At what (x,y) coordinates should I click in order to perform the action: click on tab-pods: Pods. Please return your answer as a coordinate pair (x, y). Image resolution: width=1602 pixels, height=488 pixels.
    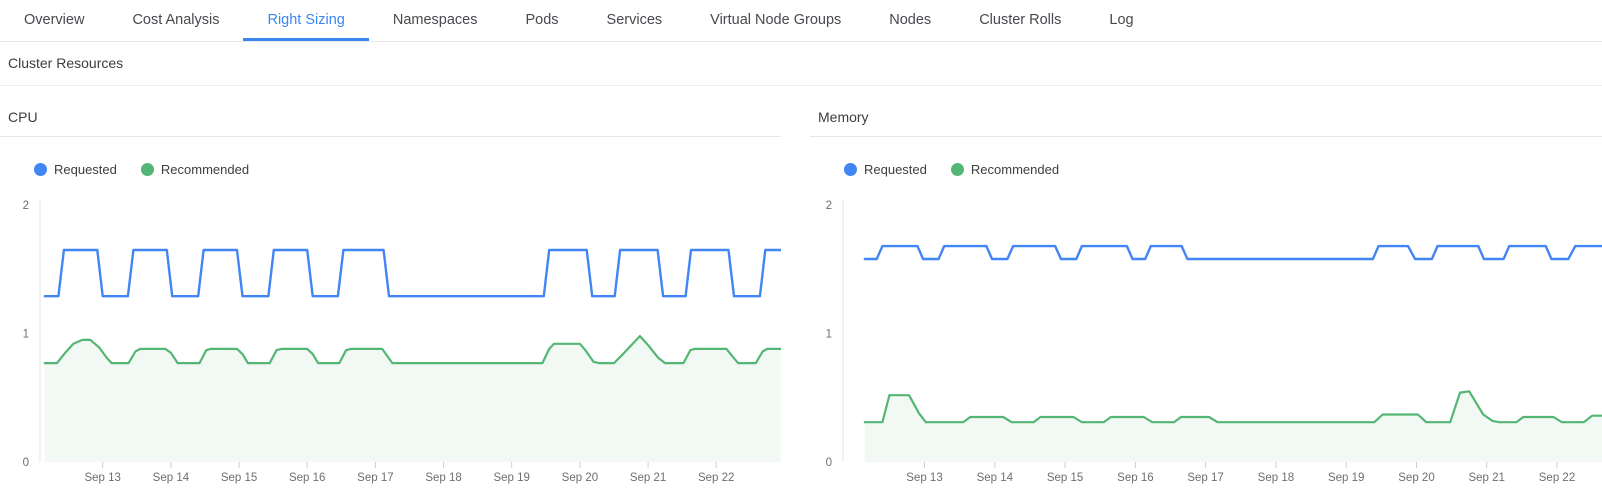
    Looking at the image, I should click on (542, 20).